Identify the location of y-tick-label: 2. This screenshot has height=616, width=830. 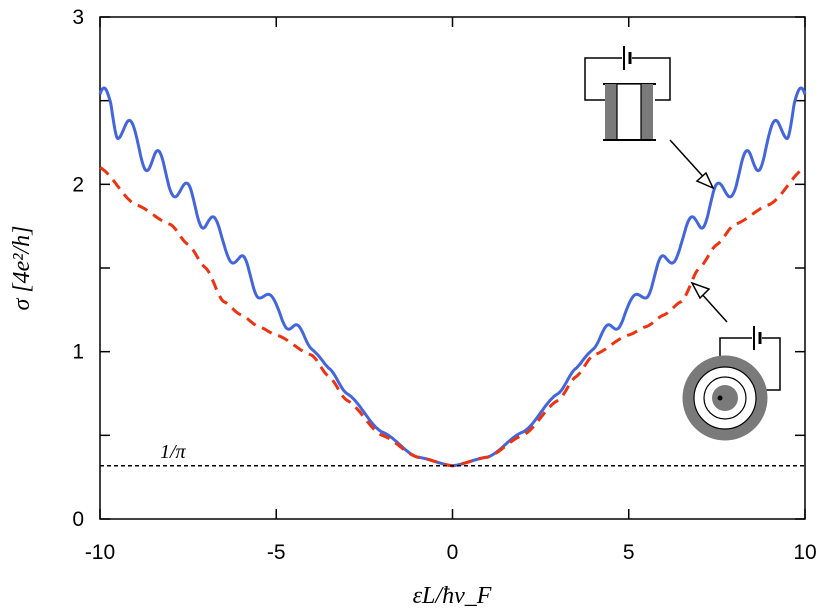
(78, 184).